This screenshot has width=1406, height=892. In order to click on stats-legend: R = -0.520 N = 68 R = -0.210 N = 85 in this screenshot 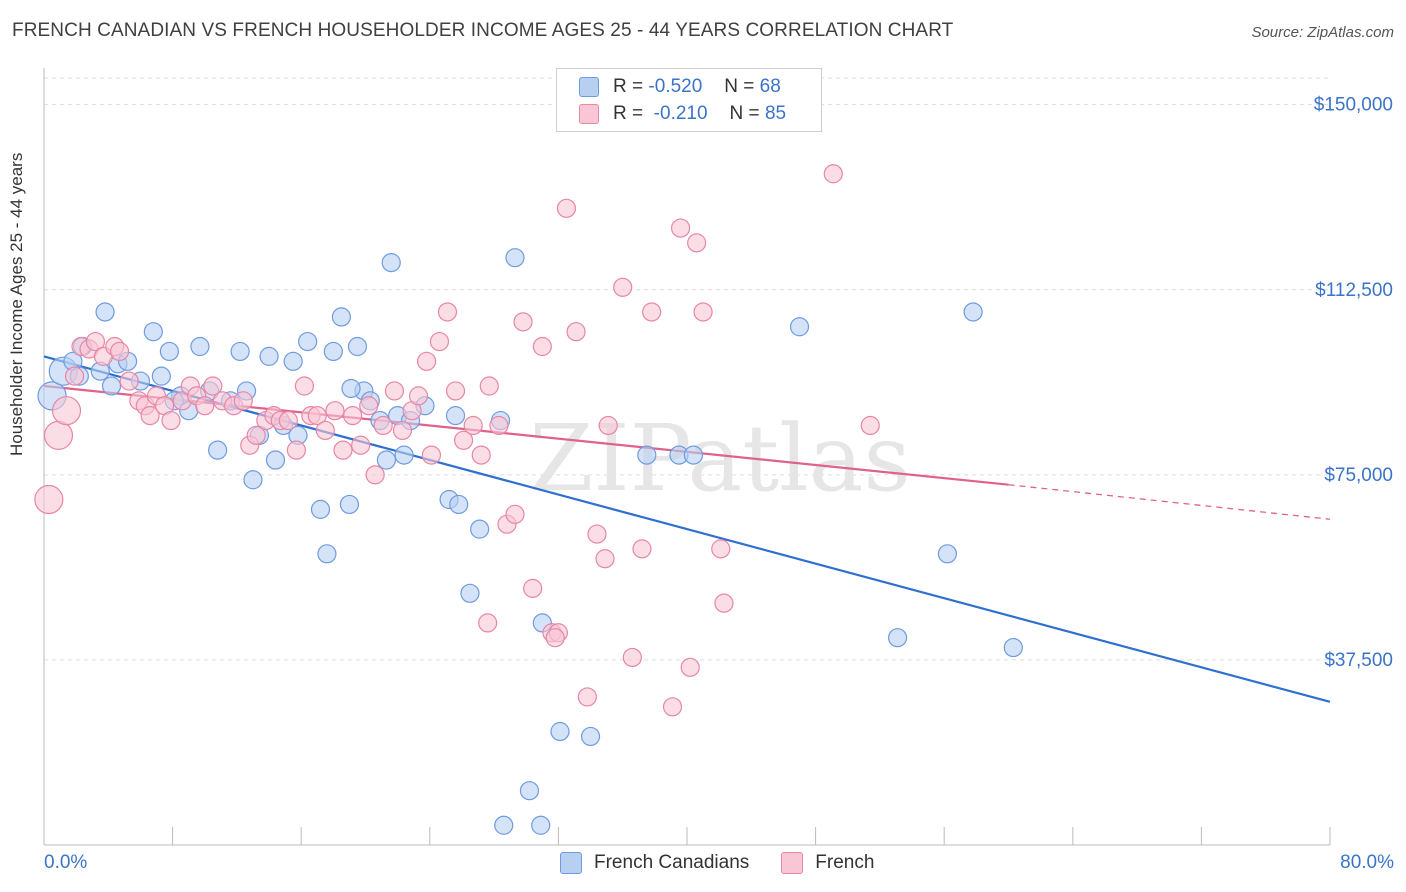, I will do `click(689, 100)`.